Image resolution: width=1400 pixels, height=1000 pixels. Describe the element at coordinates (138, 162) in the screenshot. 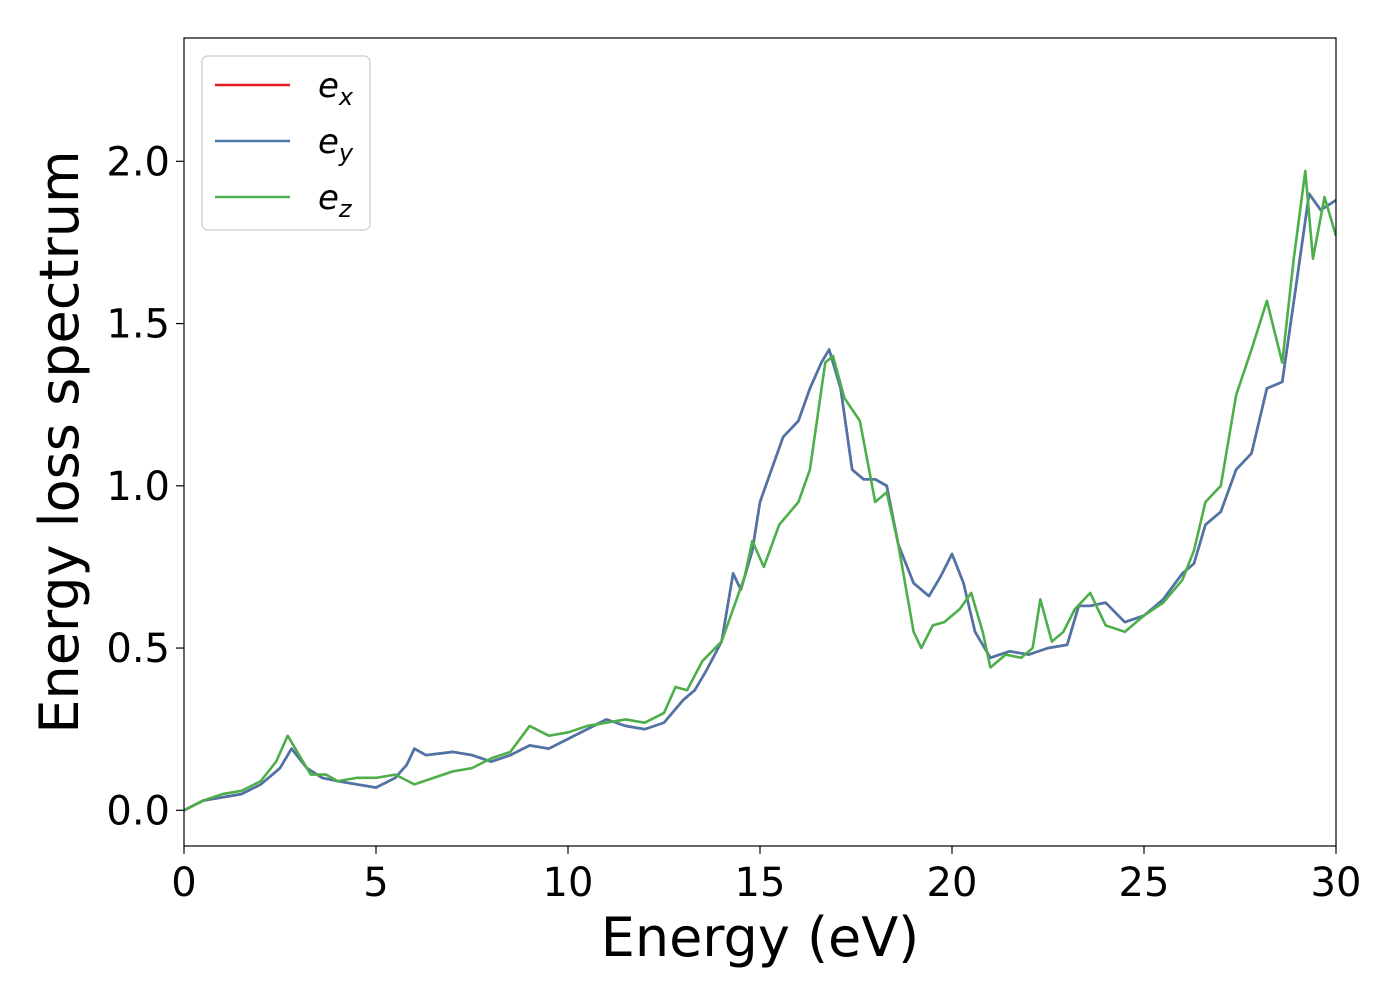

I see `y-tick-label: 2.0` at that location.